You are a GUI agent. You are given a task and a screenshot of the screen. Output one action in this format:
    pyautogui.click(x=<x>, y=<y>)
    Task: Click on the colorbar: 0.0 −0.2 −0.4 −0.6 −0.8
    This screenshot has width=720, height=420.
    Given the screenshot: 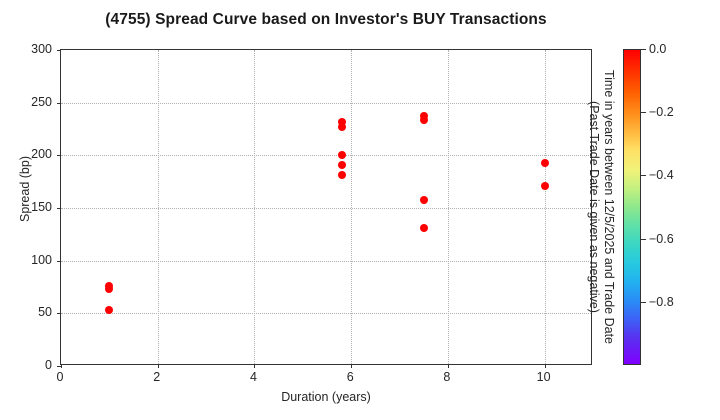 What is the action you would take?
    pyautogui.click(x=648, y=203)
    